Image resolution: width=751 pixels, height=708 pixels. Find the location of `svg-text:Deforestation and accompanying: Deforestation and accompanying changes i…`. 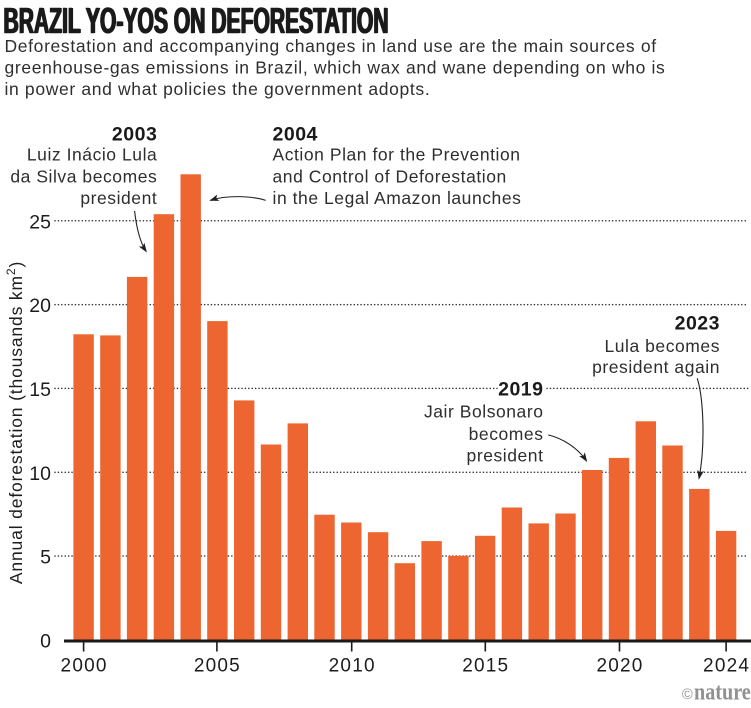

svg-text:Deforestation and accompanying: Deforestation and accompanying changes i… is located at coordinates (331, 46).